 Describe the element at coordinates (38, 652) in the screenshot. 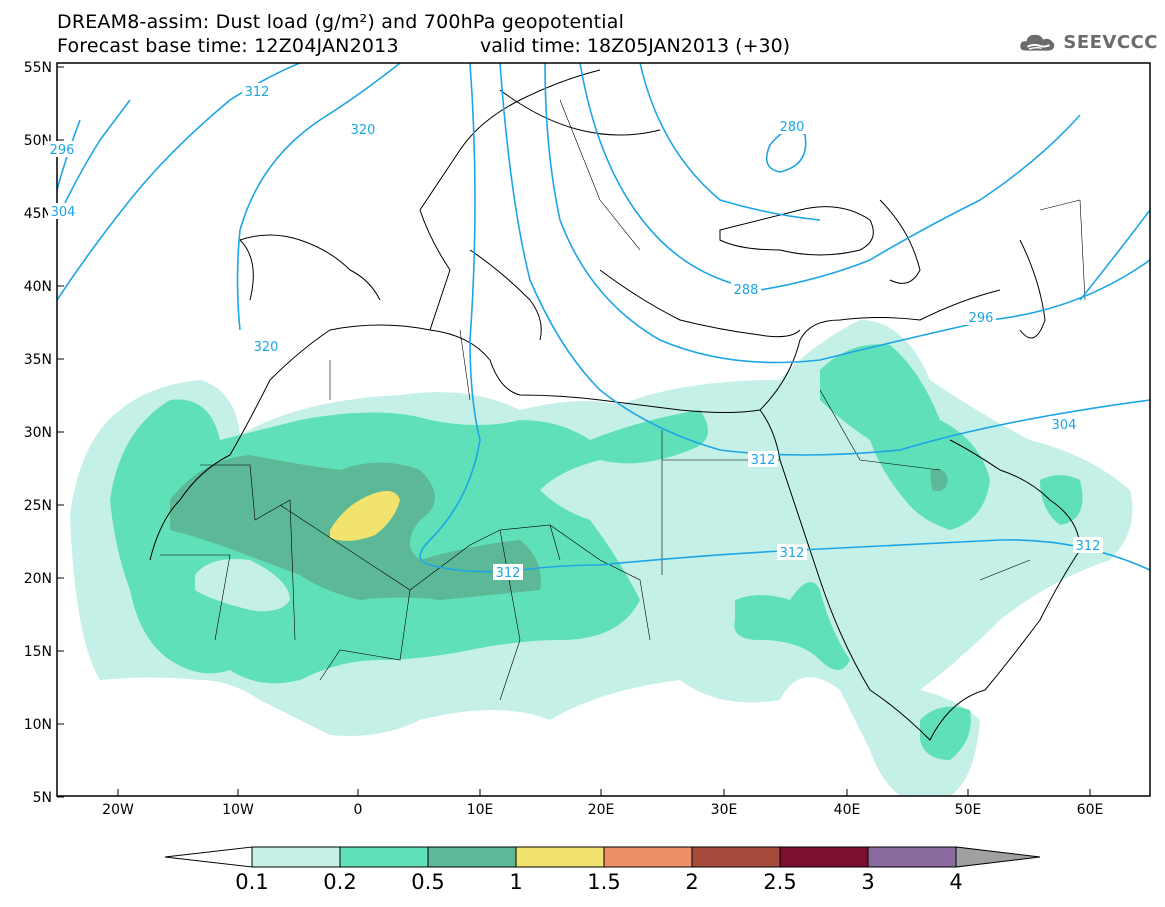

I see `lat-label: 15N` at that location.